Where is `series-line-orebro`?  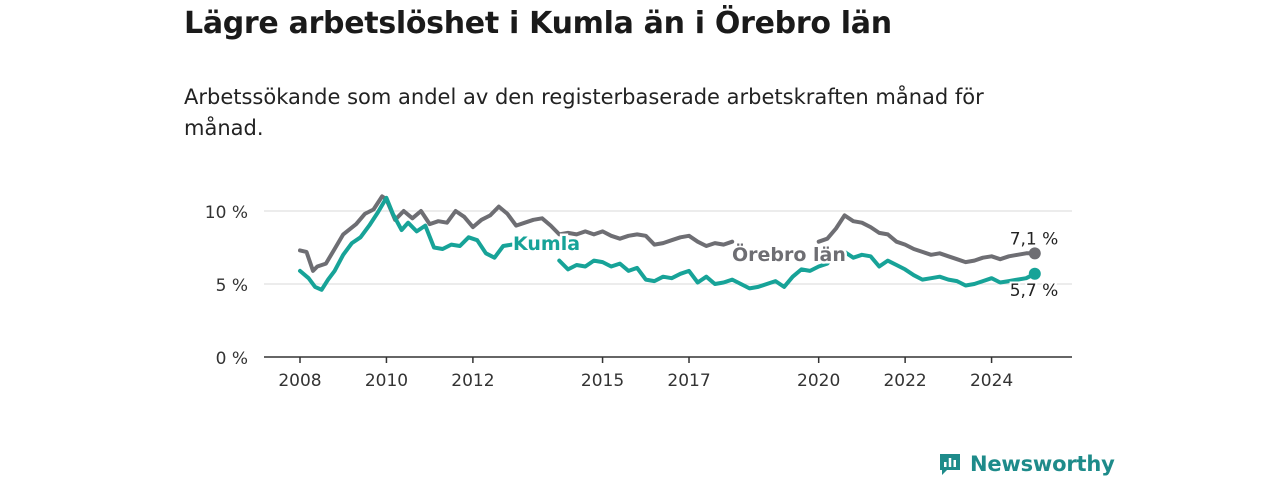 series-line-orebro is located at coordinates (516, 233).